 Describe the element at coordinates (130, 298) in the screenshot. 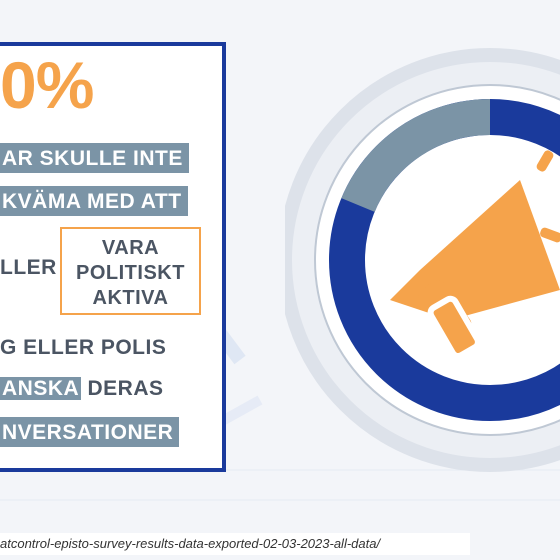

I see `highlight-line-3: AKTIVA` at that location.